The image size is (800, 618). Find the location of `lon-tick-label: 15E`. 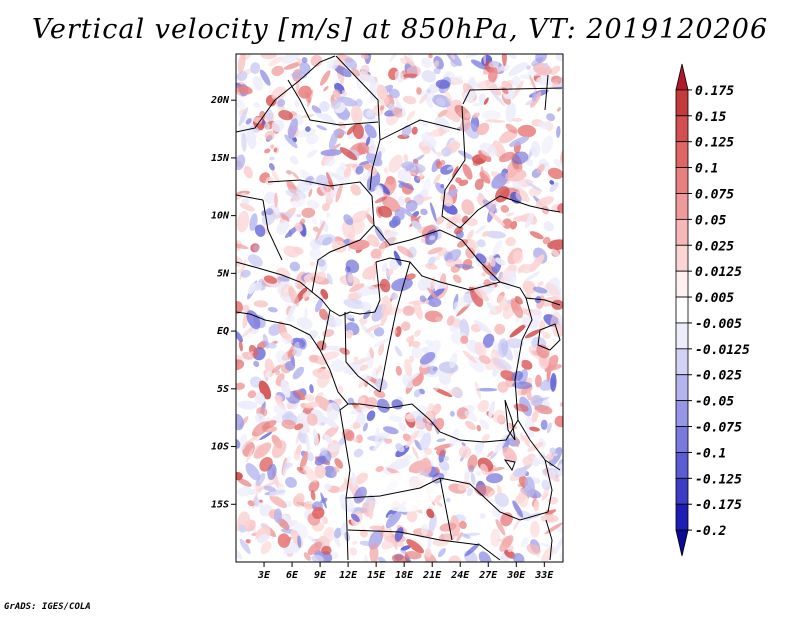

lon-tick-label: 15E is located at coordinates (376, 575).